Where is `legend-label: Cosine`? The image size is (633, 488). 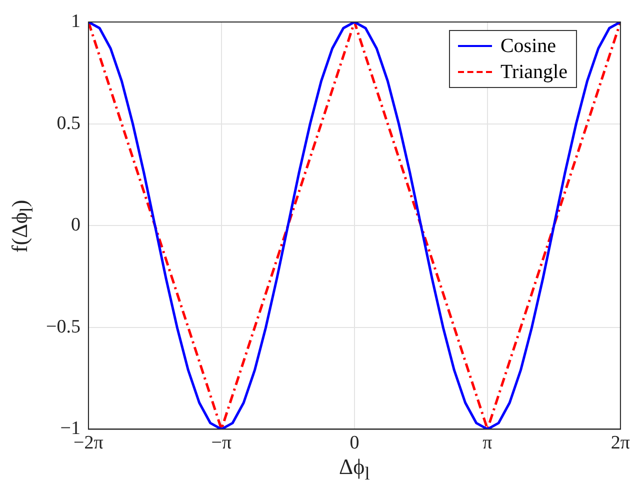
legend-label: Cosine is located at coordinates (528, 46).